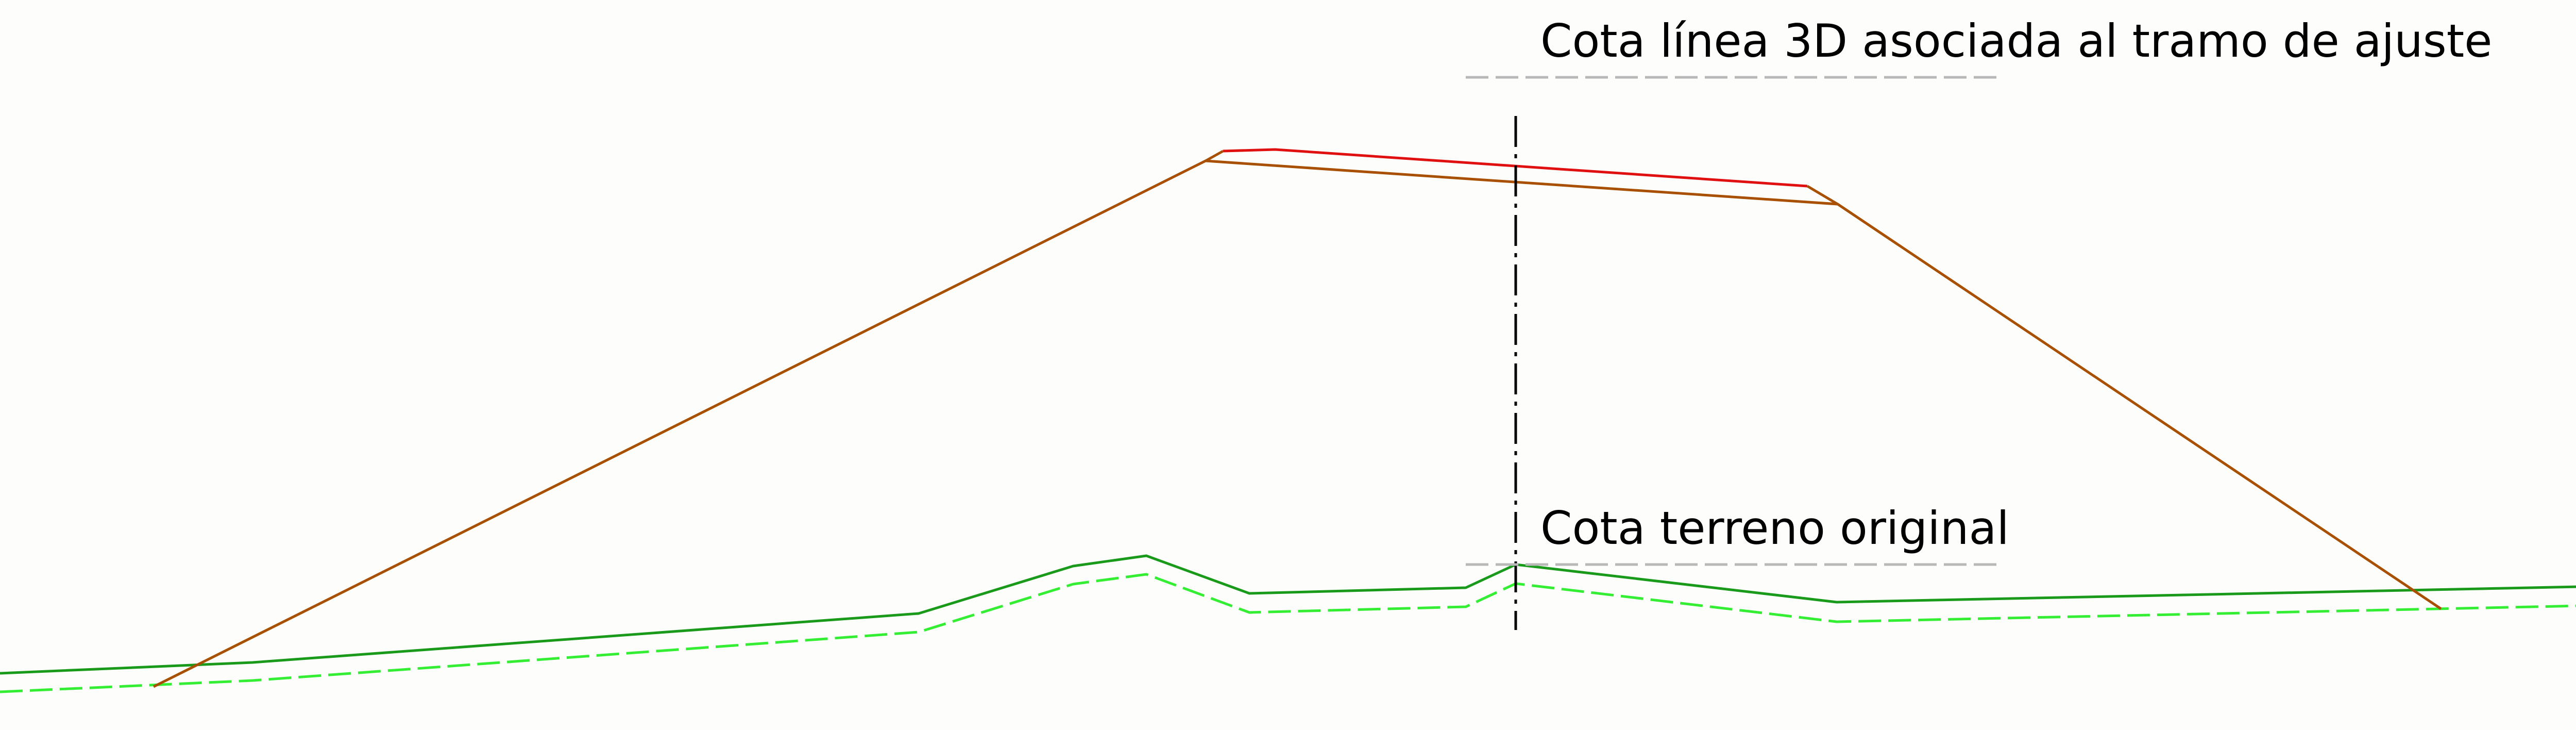  Describe the element at coordinates (1822, 195) in the screenshot. I see `right-connector-line` at that location.